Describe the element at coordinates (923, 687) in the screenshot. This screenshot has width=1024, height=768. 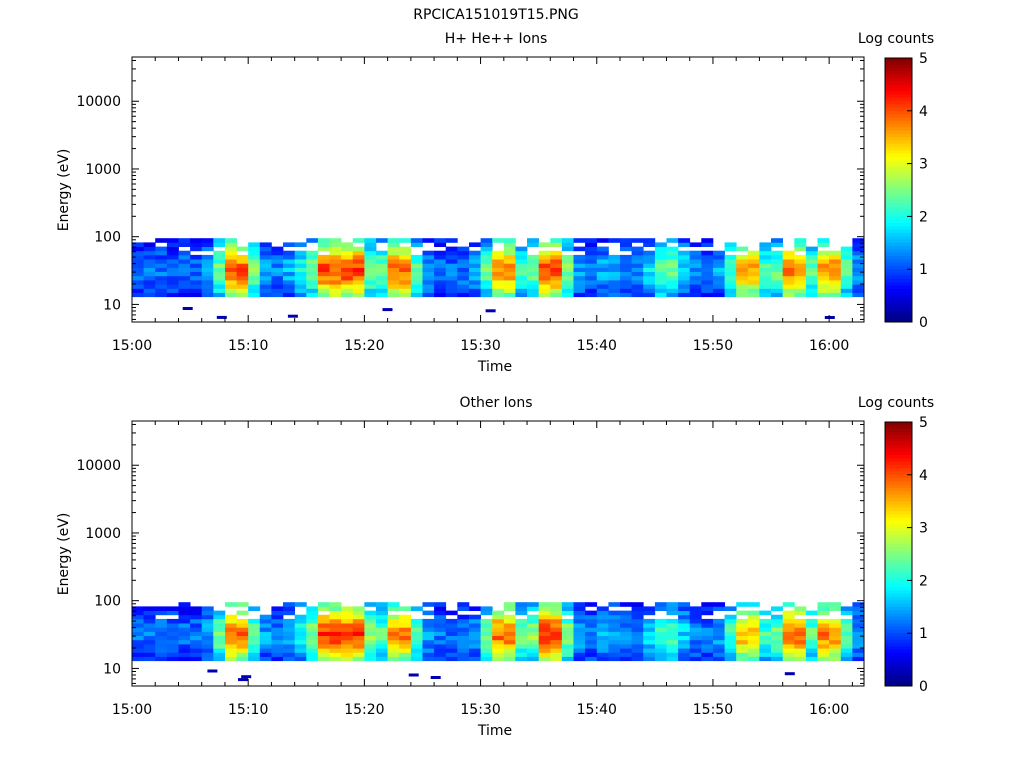
I see `colorbar-tick-label: 0` at that location.